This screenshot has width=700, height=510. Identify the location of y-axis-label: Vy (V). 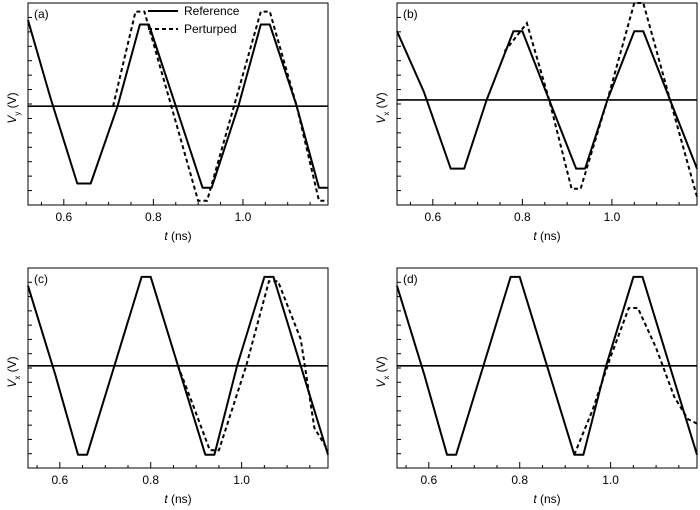
(13, 107).